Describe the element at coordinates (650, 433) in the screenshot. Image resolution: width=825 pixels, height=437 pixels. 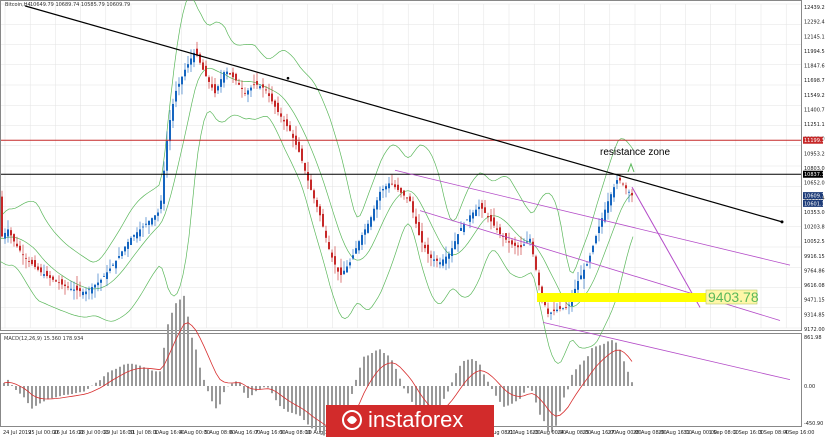
I see `time-axis-tick: 28 Aug 08:00` at that location.